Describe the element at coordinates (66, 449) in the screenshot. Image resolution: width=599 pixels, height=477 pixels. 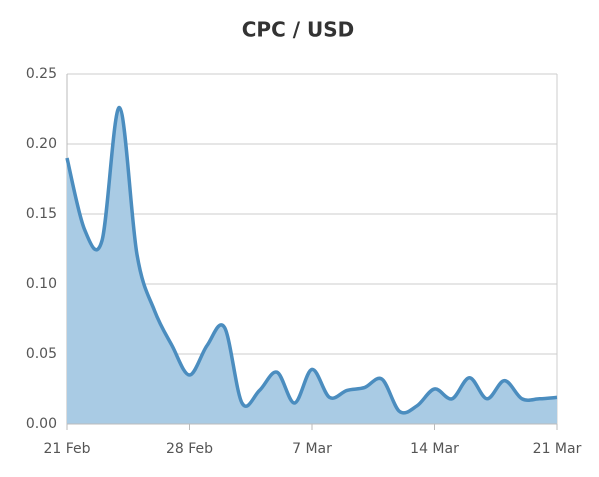
I see `x-tick-label: 21 Feb` at that location.